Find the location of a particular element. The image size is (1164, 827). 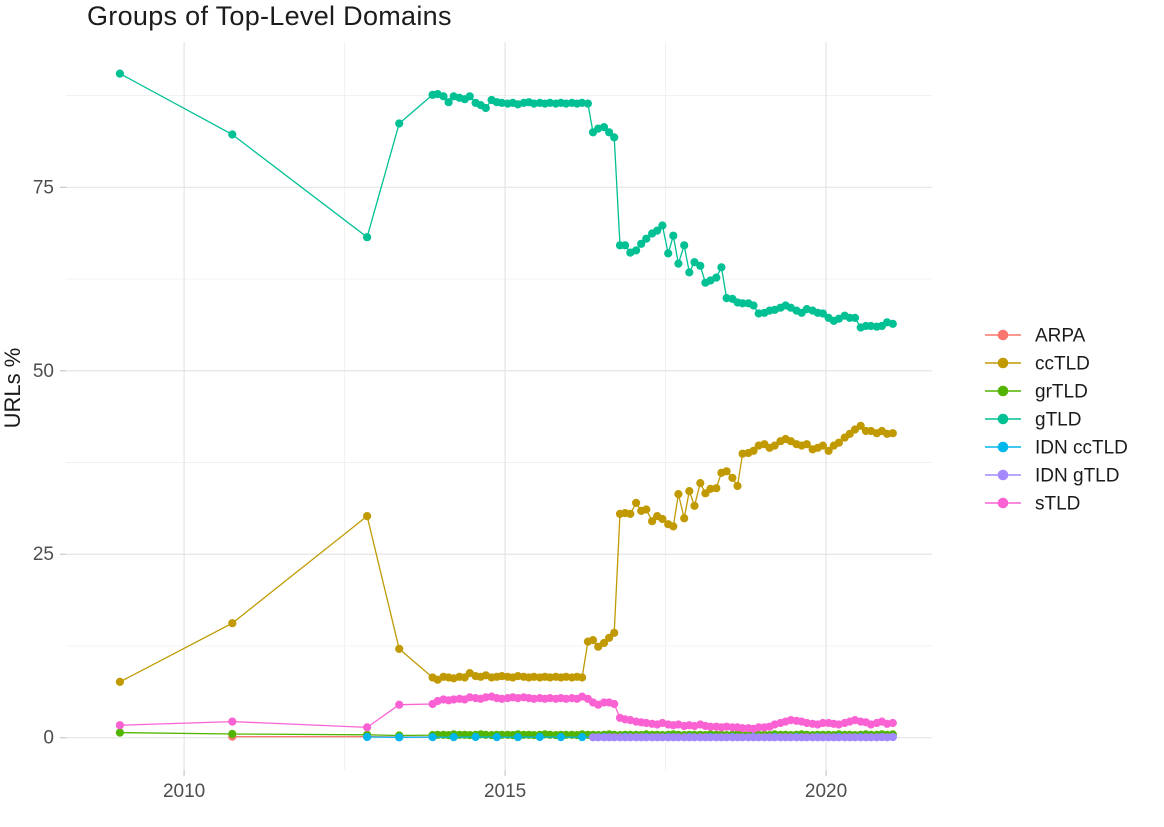

y-tick-label: 0 is located at coordinates (48, 738).